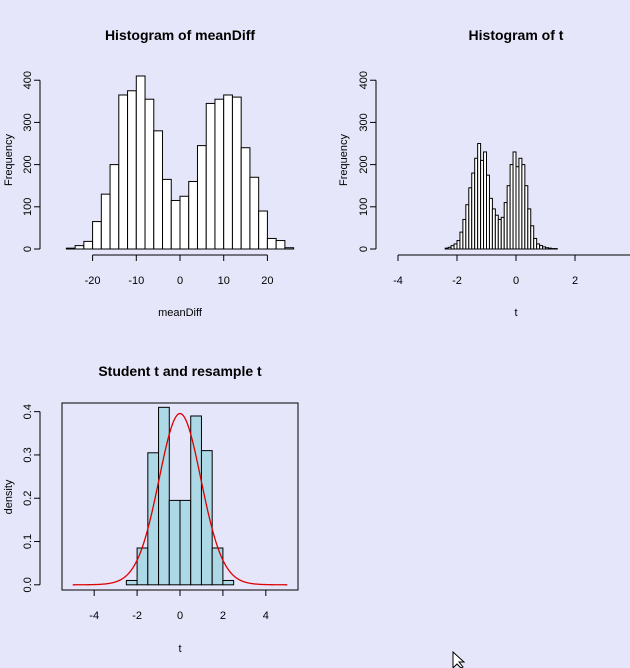 Image resolution: width=630 pixels, height=668 pixels. Describe the element at coordinates (344, 160) in the screenshot. I see `y-label-t: Frequency` at that location.